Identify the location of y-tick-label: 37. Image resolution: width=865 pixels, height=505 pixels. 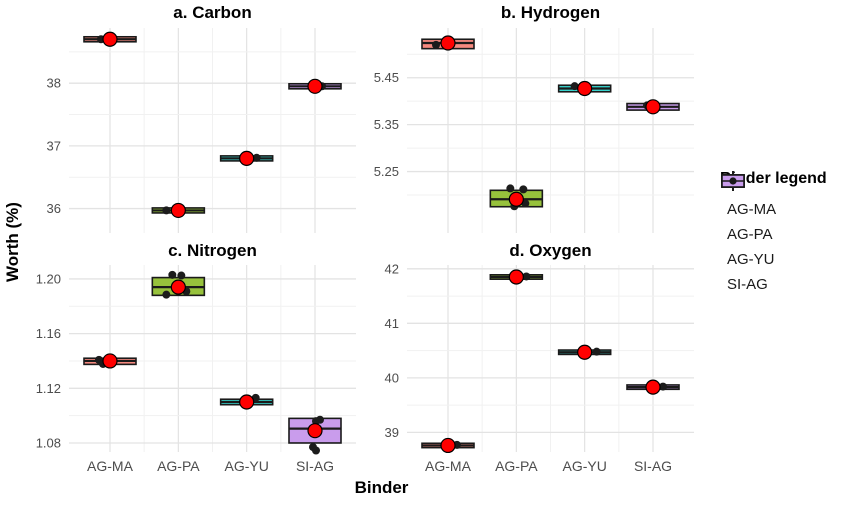
(54, 145).